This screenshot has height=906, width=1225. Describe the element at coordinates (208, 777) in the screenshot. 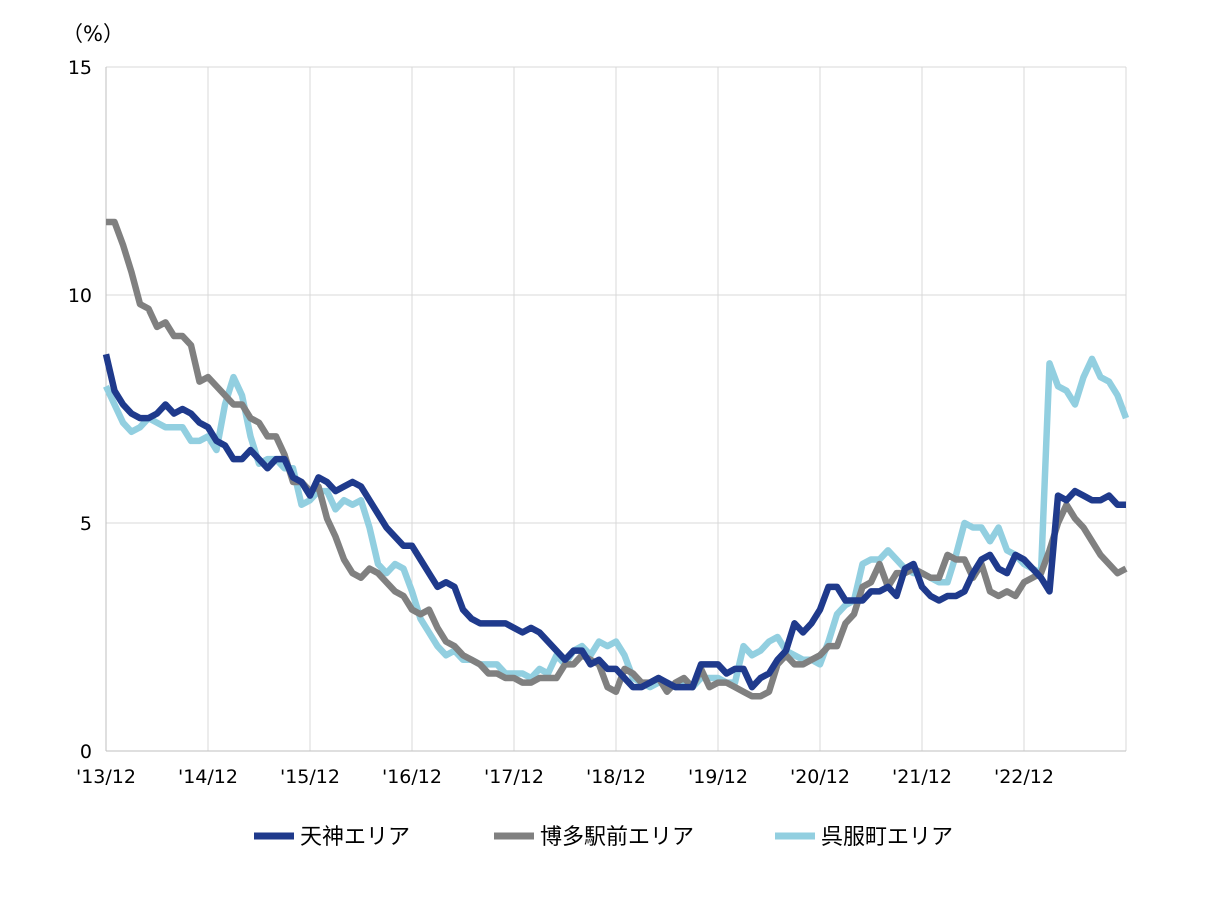

I see `x-tick-label: '14/12` at that location.